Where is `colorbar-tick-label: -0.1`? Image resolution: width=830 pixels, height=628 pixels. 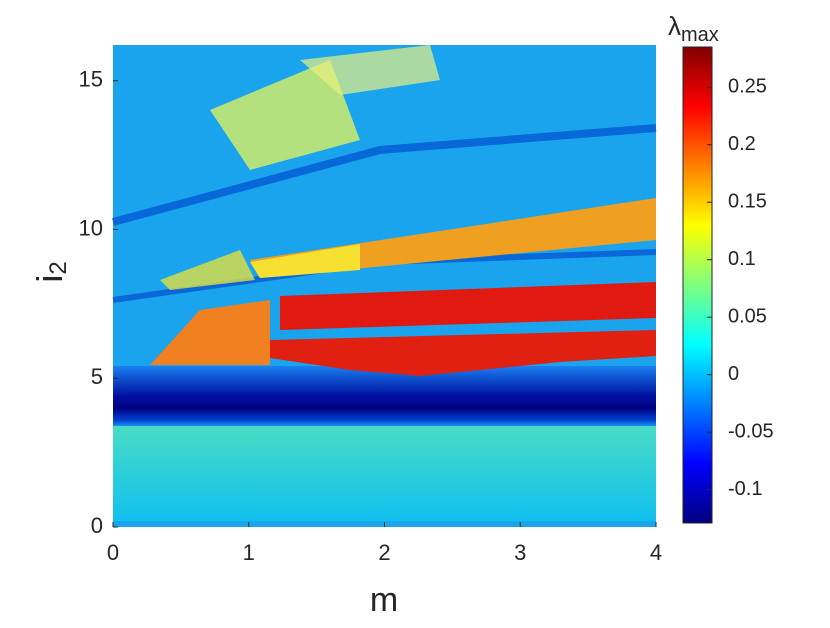 colorbar-tick-label: -0.1 is located at coordinates (745, 489).